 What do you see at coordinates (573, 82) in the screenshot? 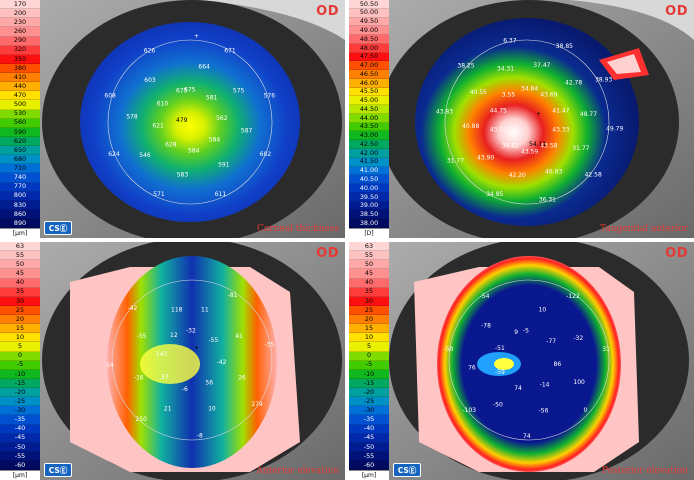
I see `map-value-label: 42.78` at bounding box center [573, 82].